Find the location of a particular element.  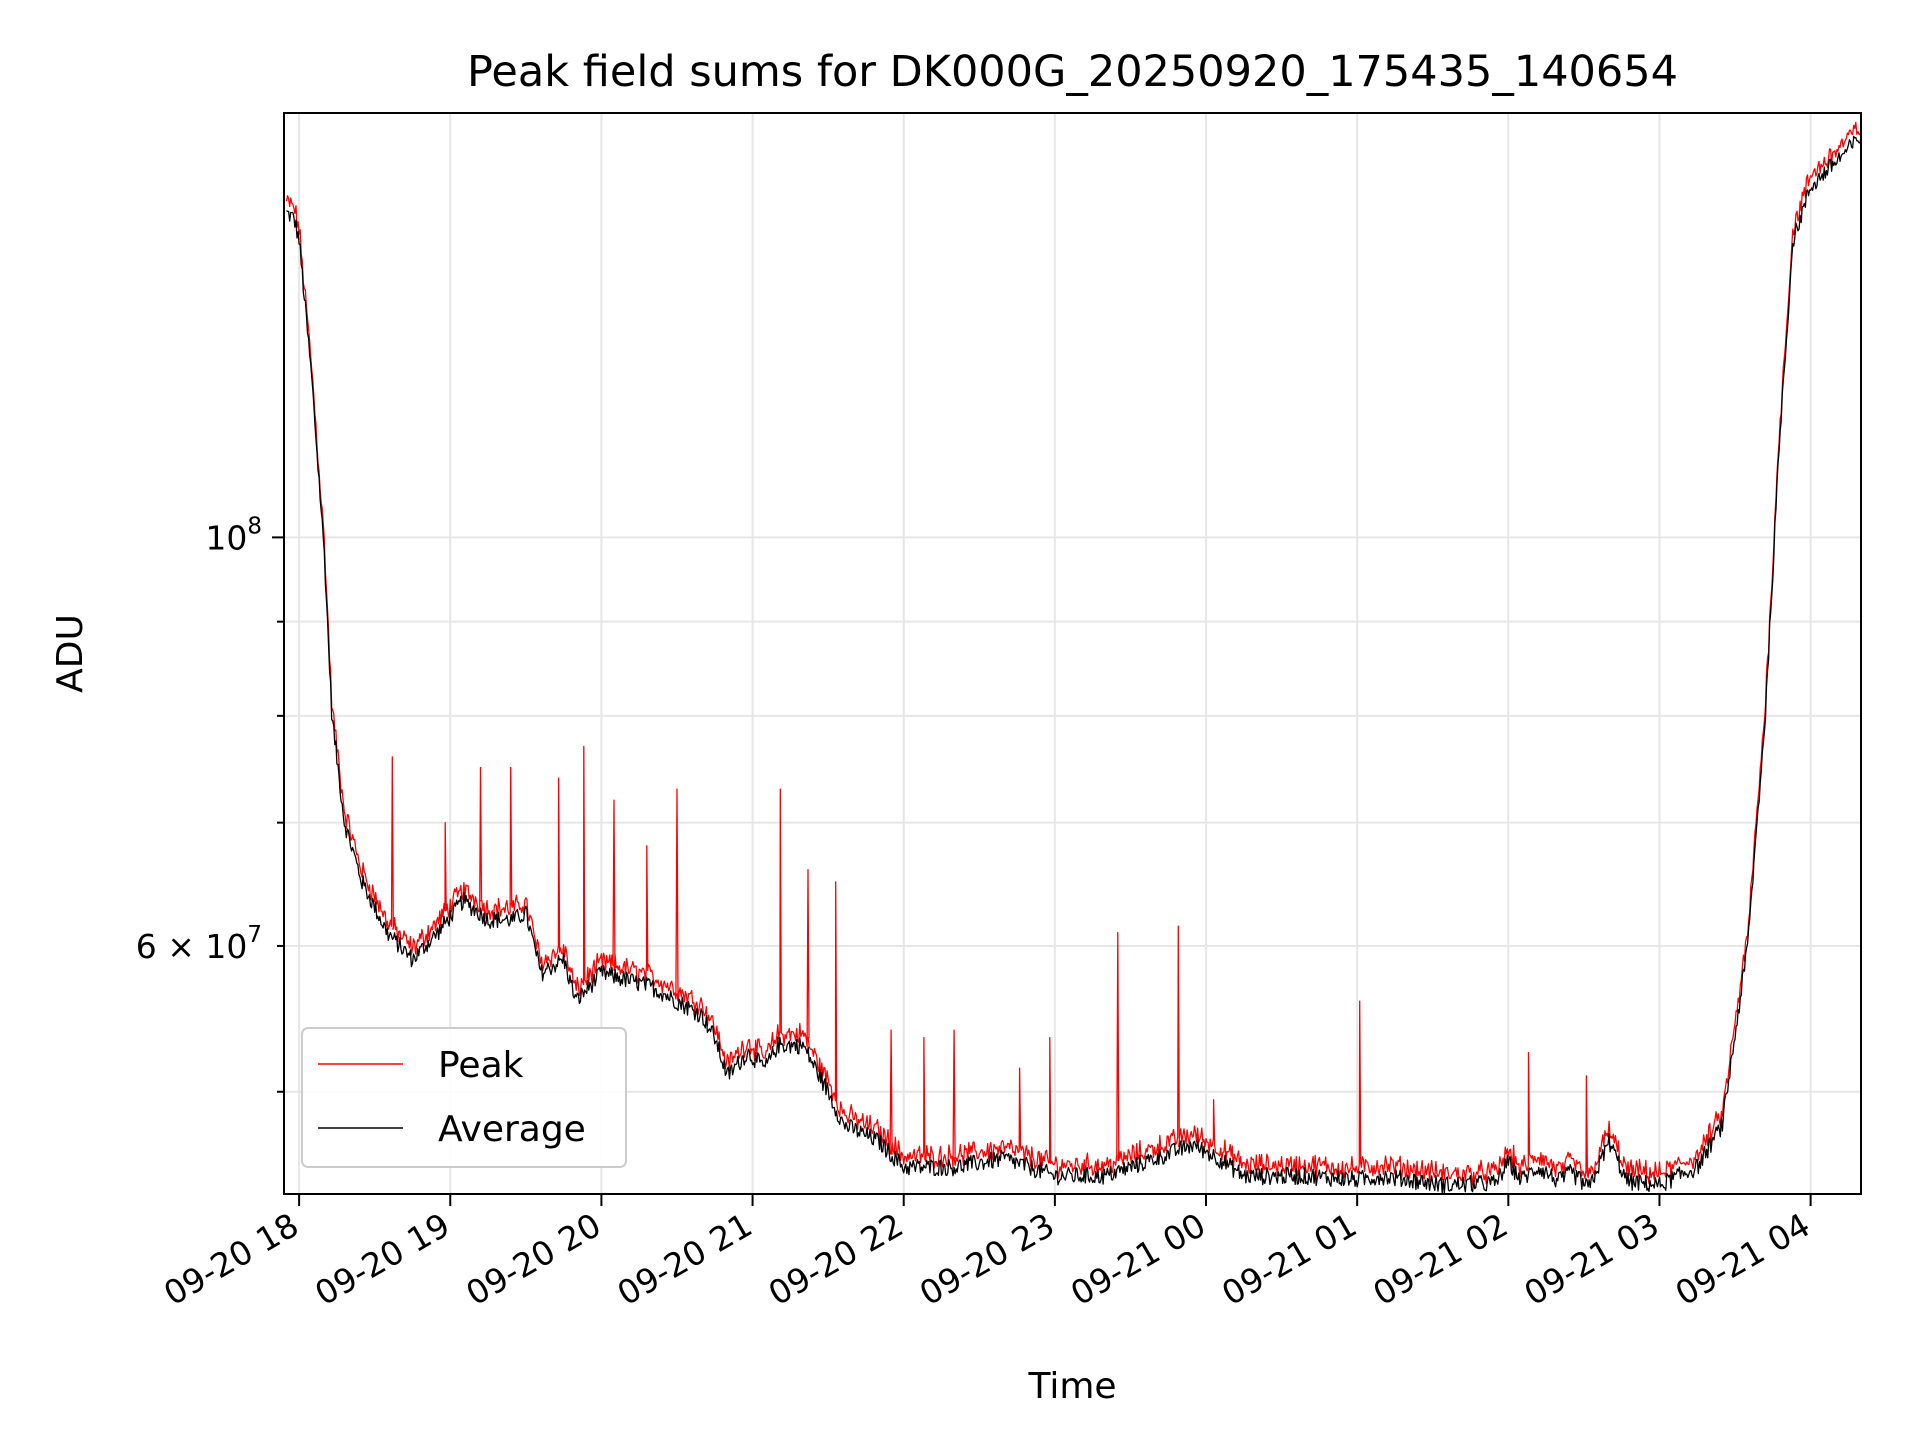

legend-box is located at coordinates (464, 1097).